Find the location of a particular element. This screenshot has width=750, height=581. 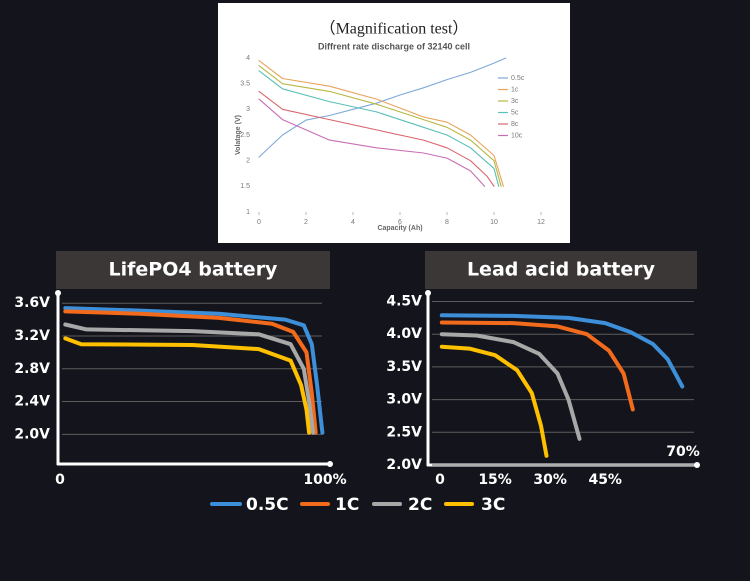

y-tick-label: 3 is located at coordinates (248, 109).